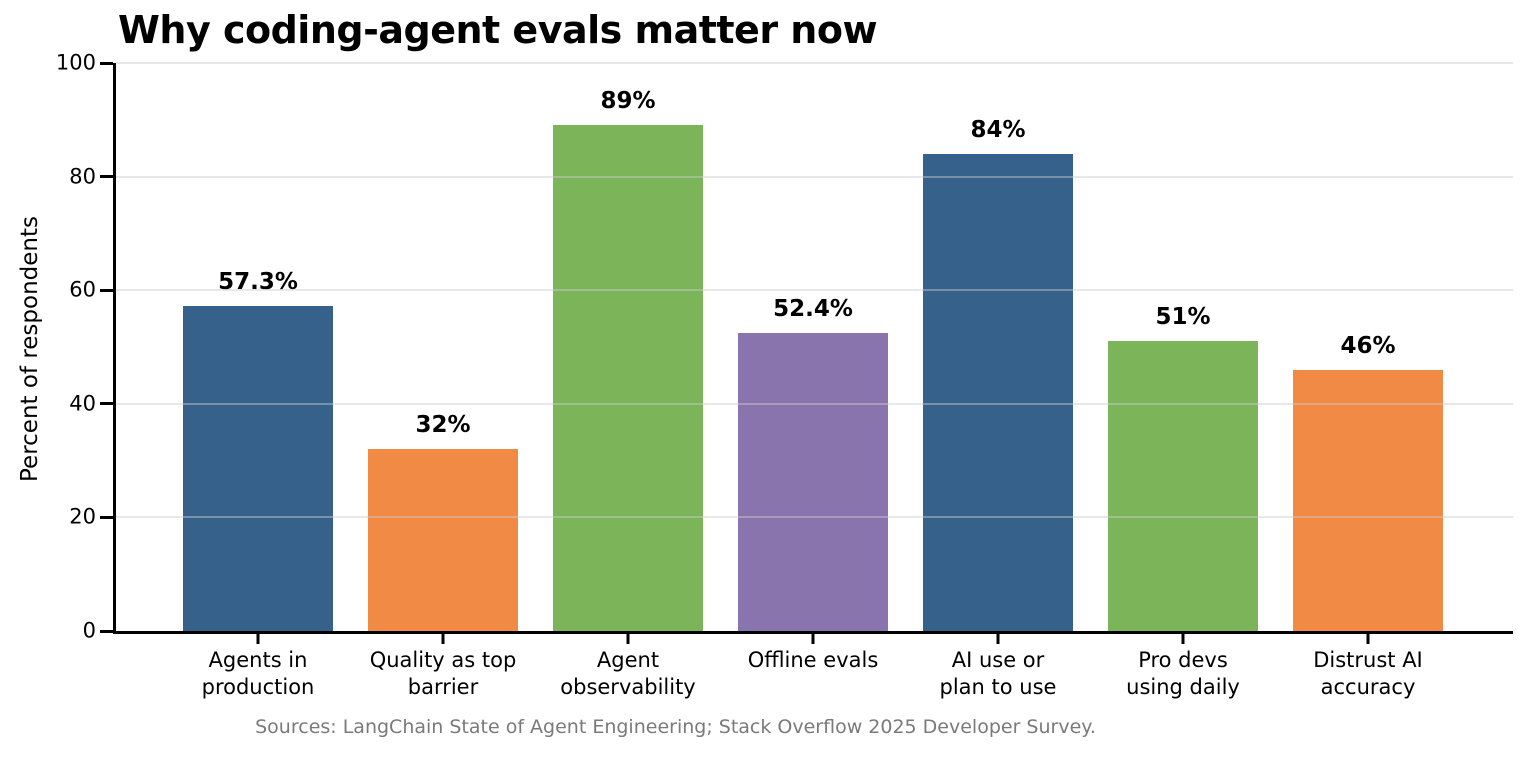 The image size is (1530, 759). I want to click on y-axis-label: Percent of respondents, so click(30, 349).